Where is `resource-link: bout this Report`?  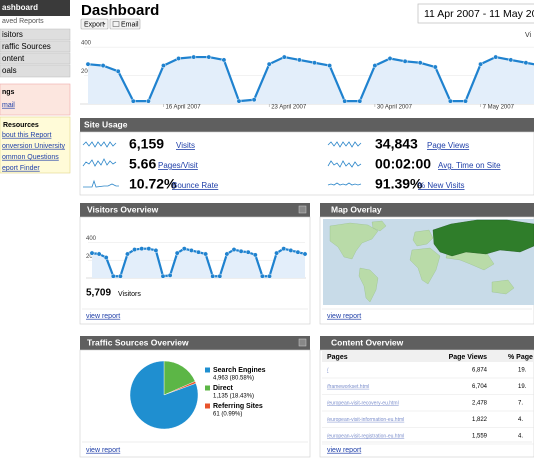
resource-link: bout this Report is located at coordinates (26, 135).